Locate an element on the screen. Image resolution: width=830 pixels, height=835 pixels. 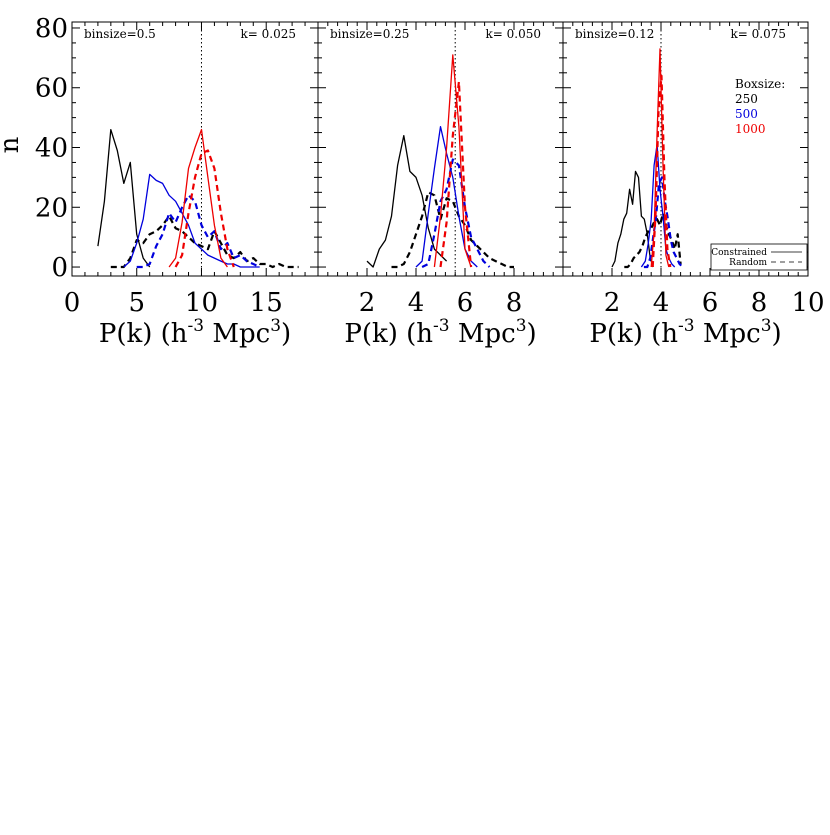
y-tick-label: 40 is located at coordinates (51, 149).